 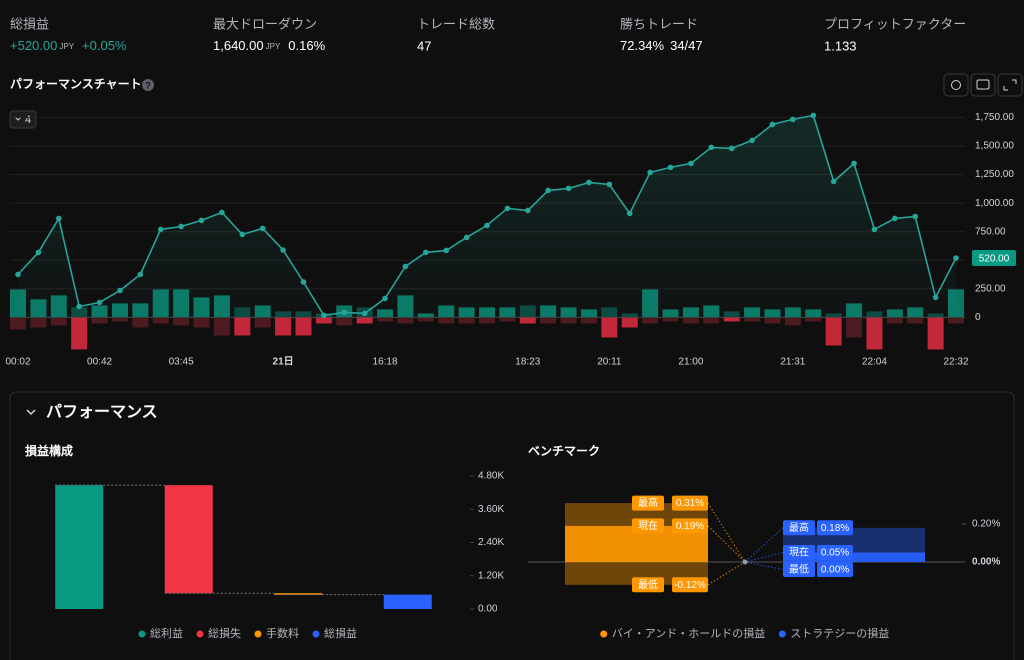 What do you see at coordinates (994, 258) in the screenshot?
I see `last-value-tag` at bounding box center [994, 258].